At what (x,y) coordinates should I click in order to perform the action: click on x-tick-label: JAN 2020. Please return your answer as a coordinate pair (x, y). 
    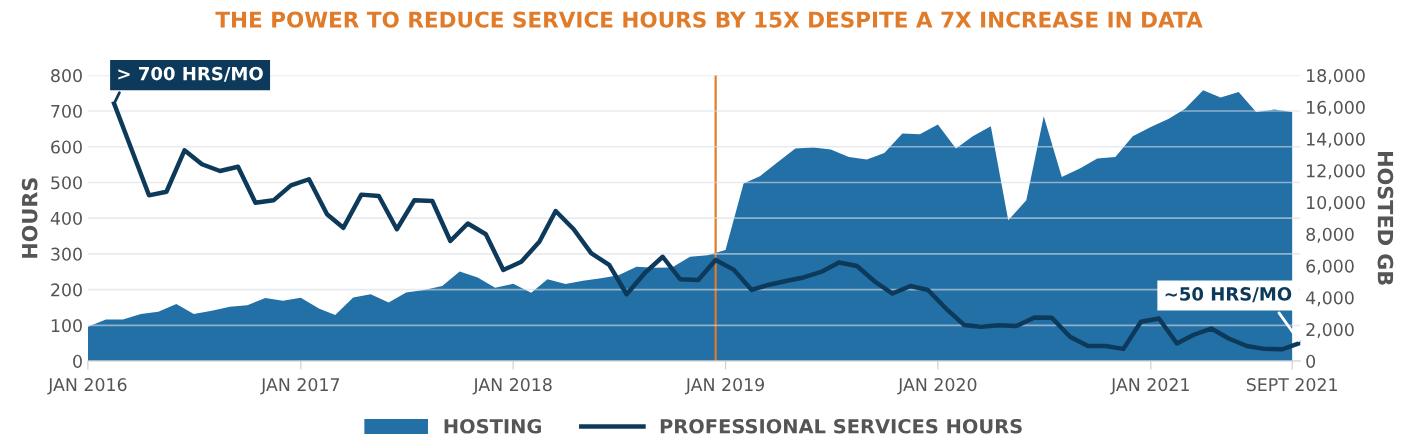
    Looking at the image, I should click on (937, 386).